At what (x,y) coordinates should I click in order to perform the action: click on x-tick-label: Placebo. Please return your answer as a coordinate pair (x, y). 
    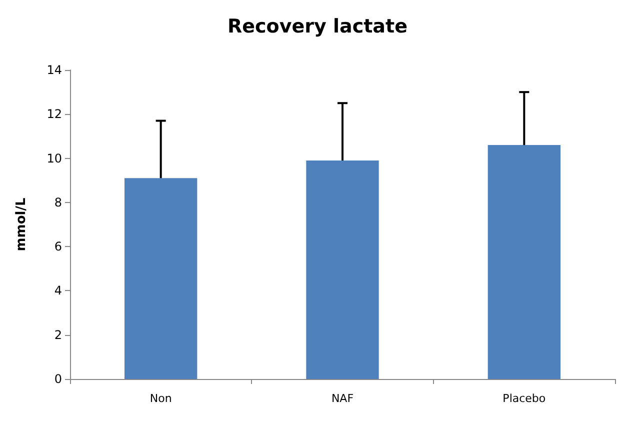
    Looking at the image, I should click on (524, 398).